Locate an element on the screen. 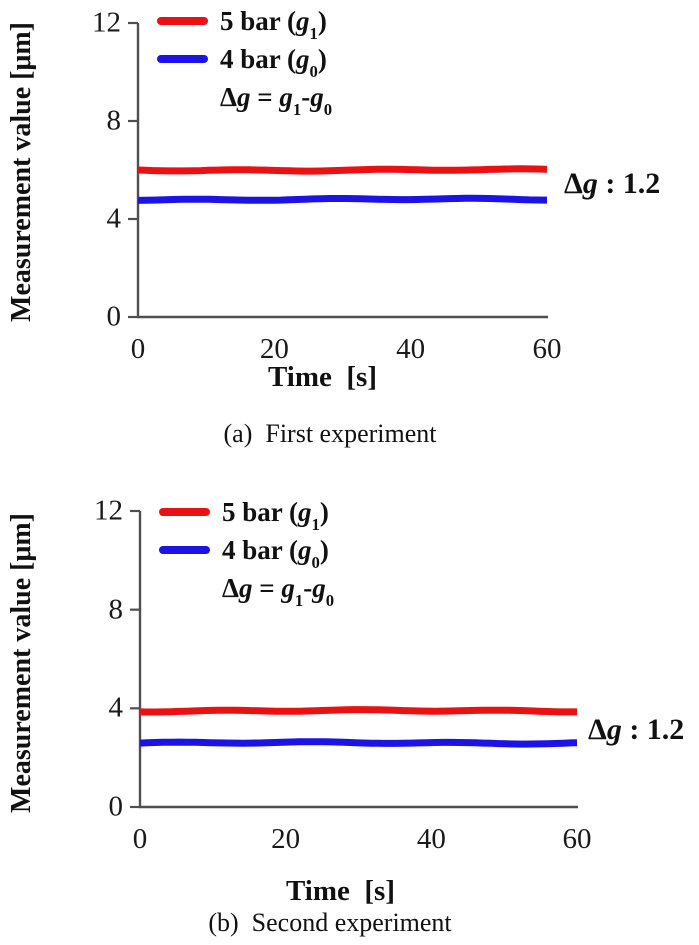  panel-caption: (a) First experiment is located at coordinates (330, 433).